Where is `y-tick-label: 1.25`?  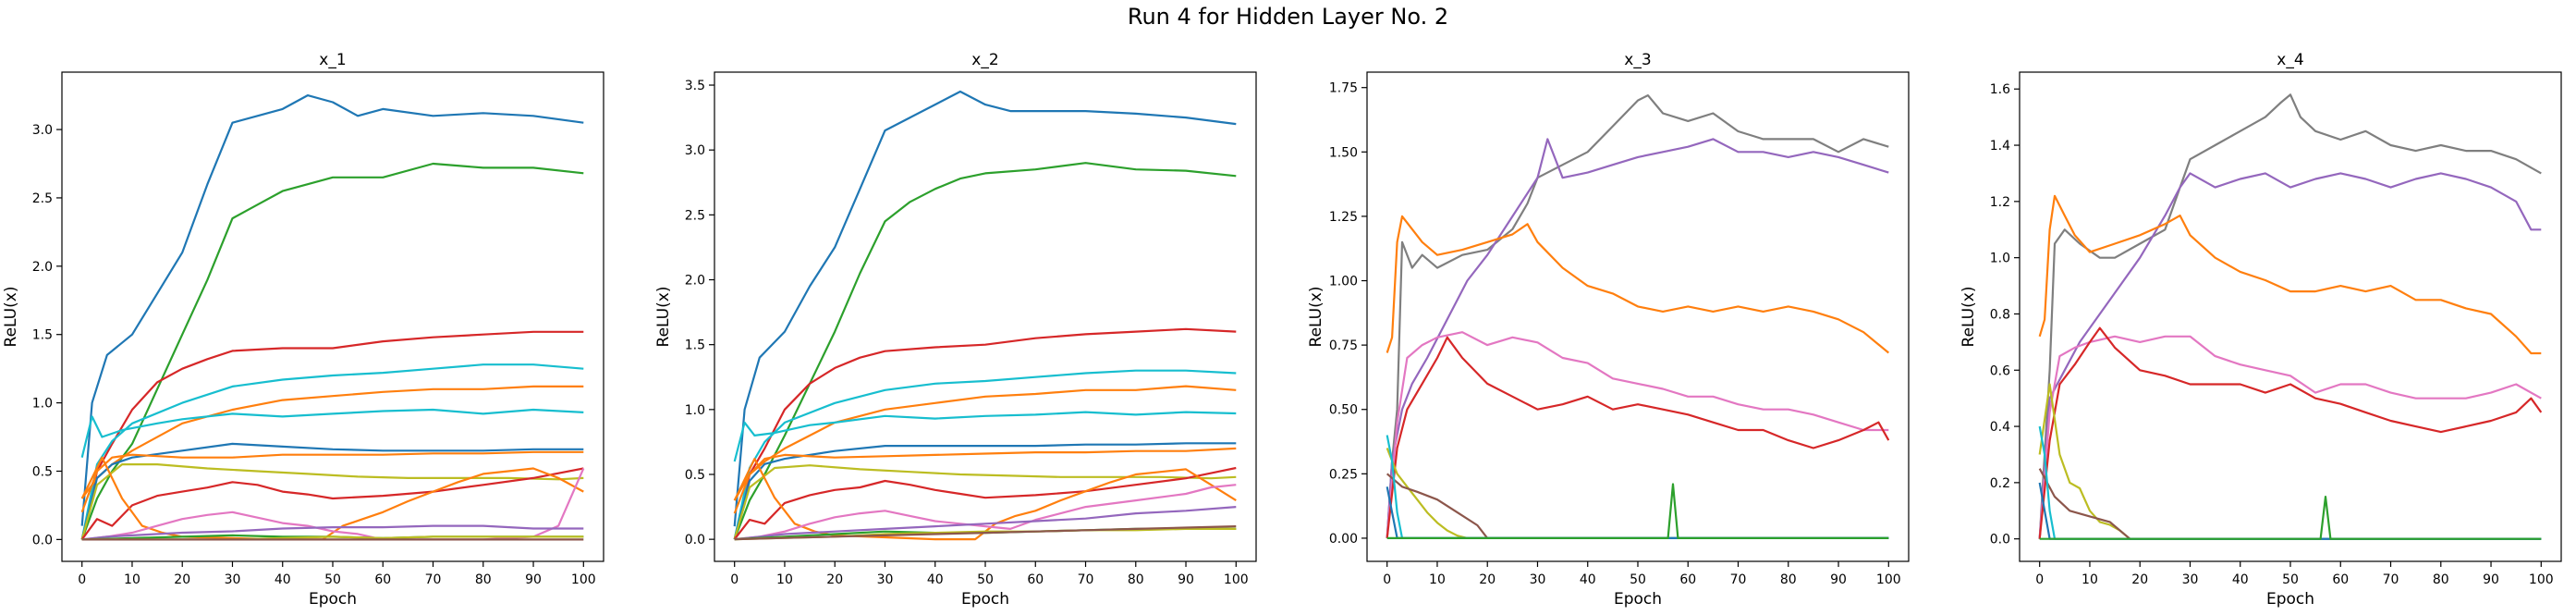 y-tick-label: 1.25 is located at coordinates (1343, 217).